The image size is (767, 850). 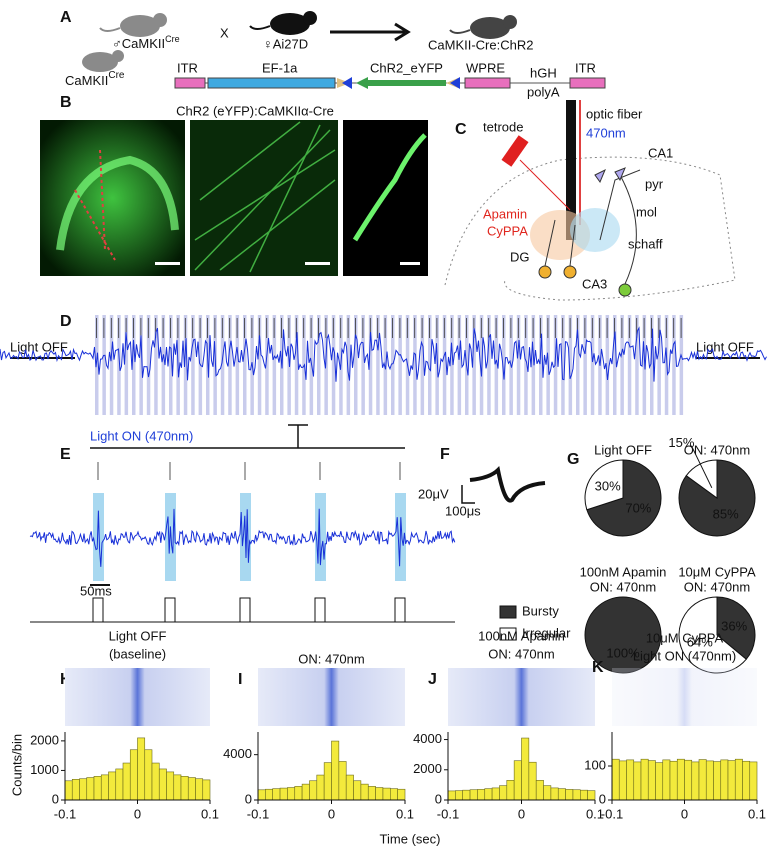 I want to click on panel-letter: I, so click(x=240, y=679).